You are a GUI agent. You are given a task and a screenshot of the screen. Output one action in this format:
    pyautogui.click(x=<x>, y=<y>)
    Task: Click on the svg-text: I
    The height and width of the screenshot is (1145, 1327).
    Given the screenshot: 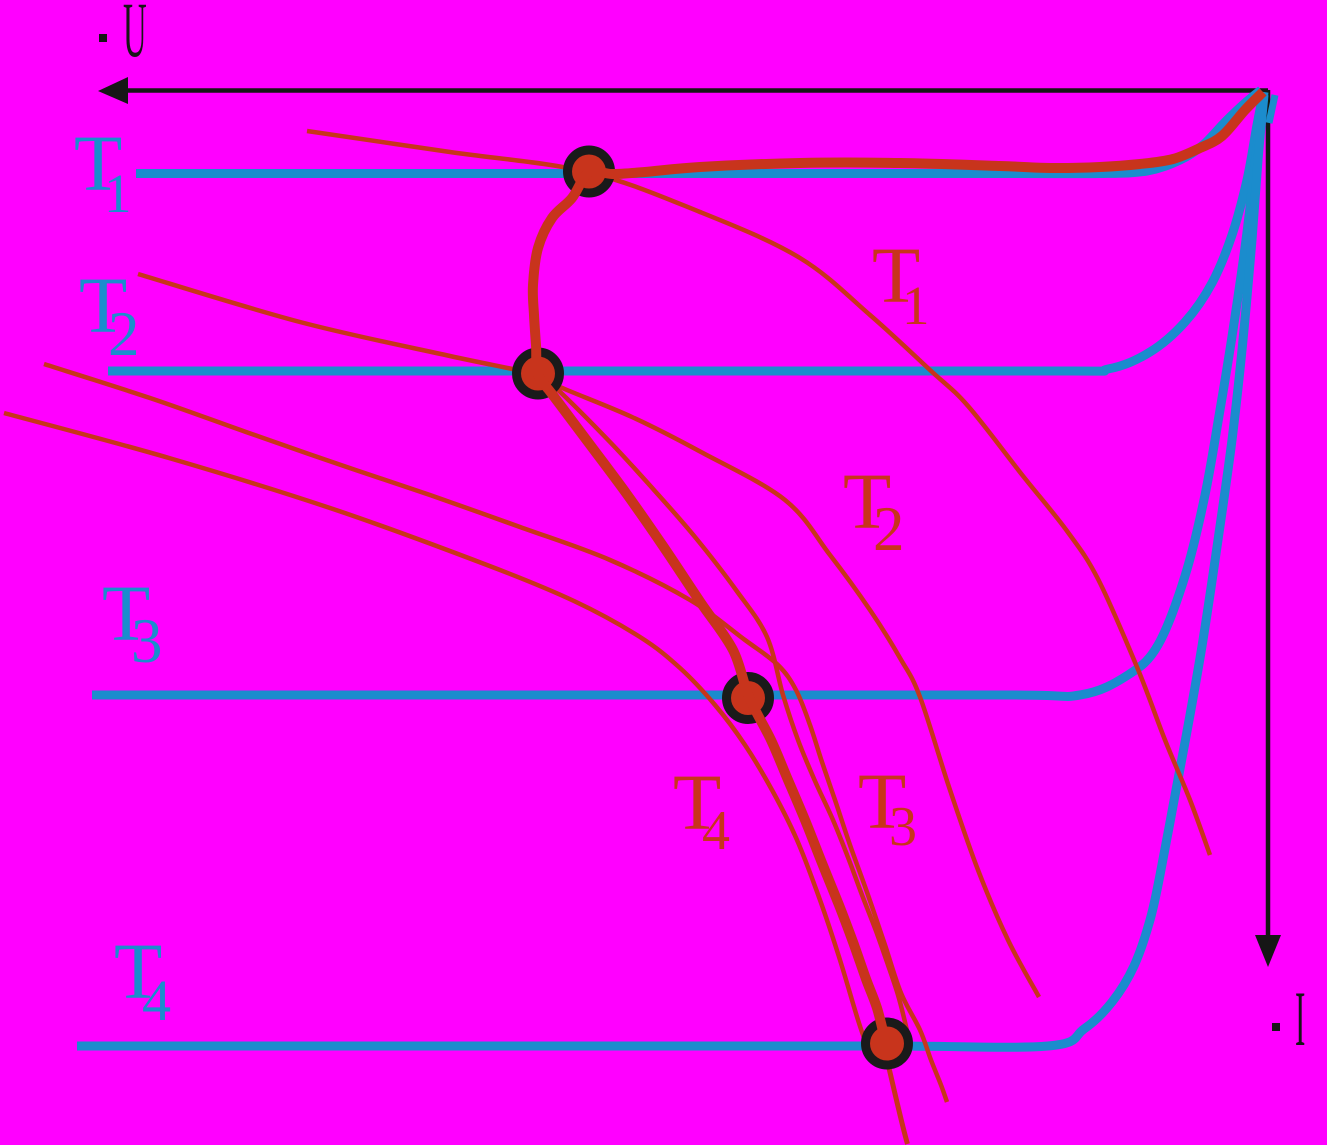 What is the action you would take?
    pyautogui.click(x=1300, y=1018)
    